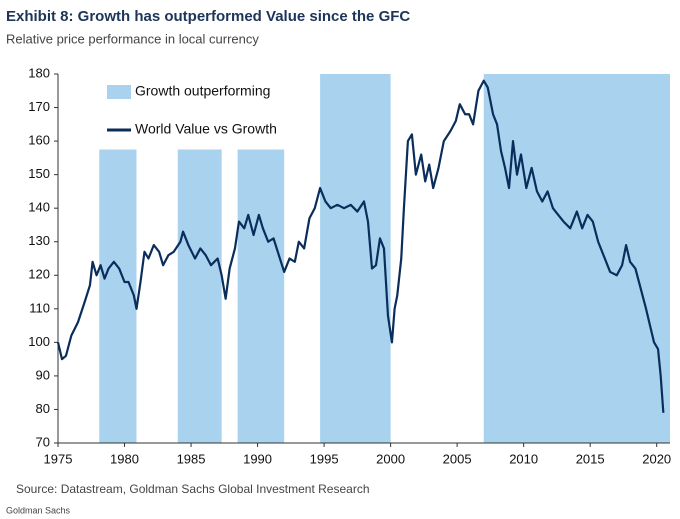 Image resolution: width=680 pixels, height=519 pixels. Describe the element at coordinates (124, 458) in the screenshot. I see `x-tick-label: 1980` at that location.